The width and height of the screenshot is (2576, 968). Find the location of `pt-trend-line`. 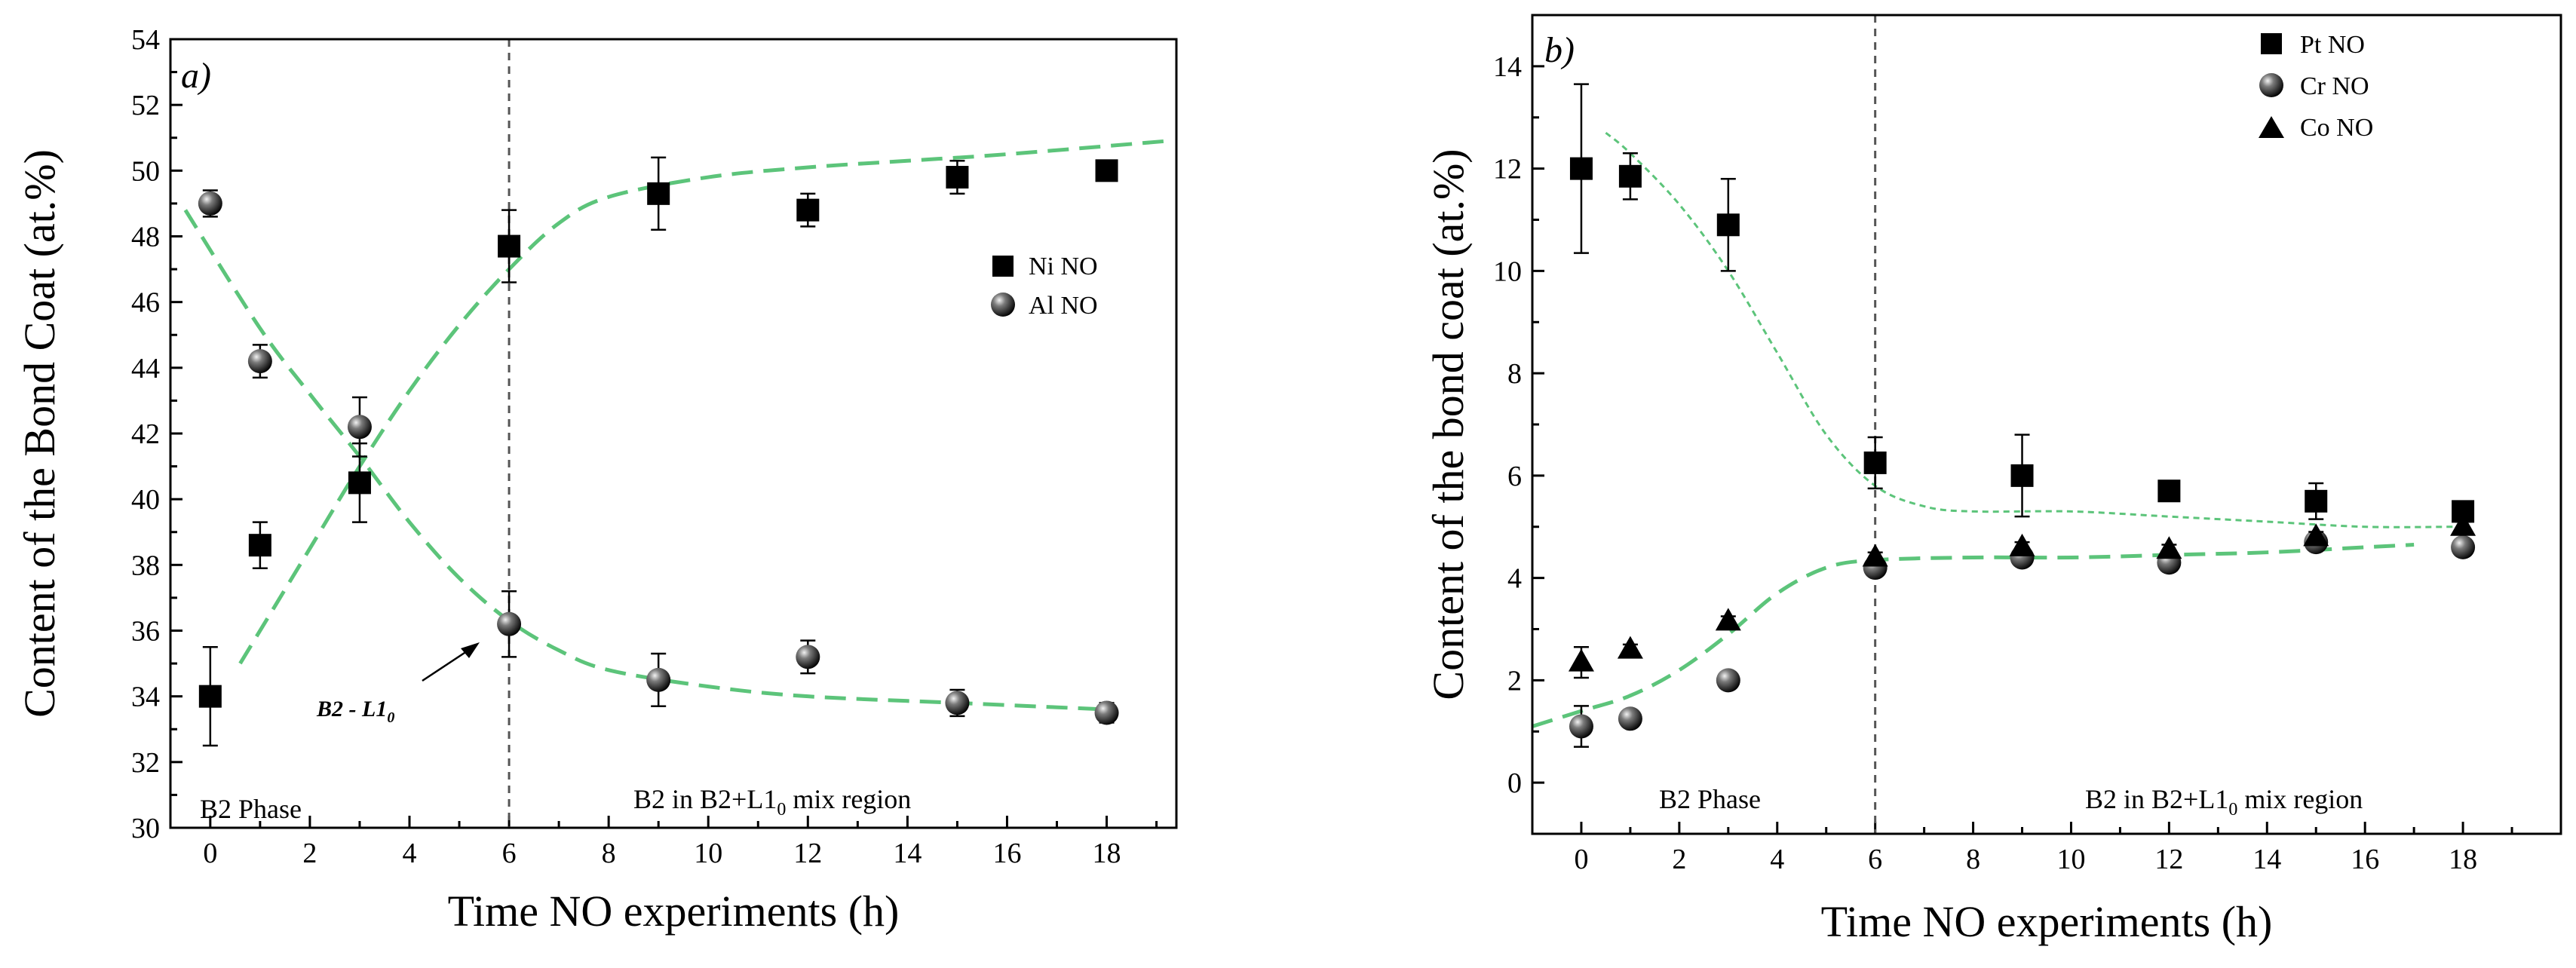

pt-trend-line is located at coordinates (2029, 329).